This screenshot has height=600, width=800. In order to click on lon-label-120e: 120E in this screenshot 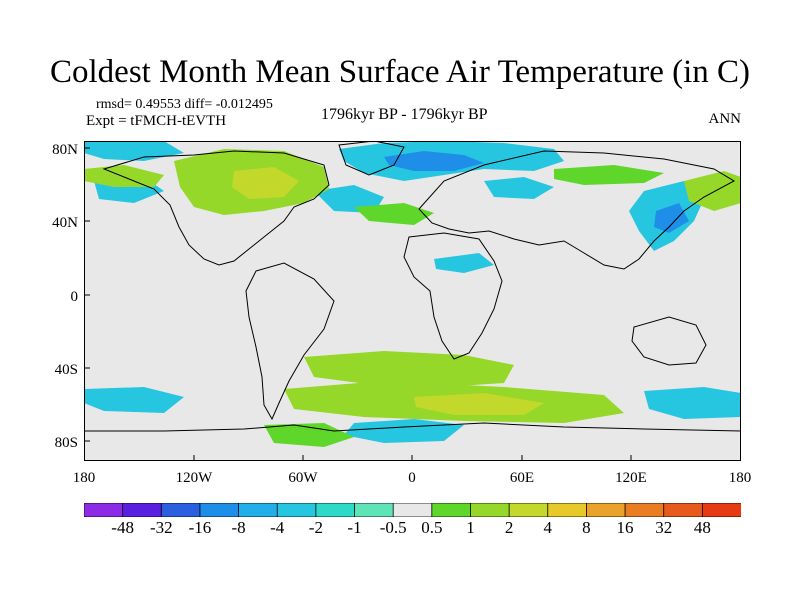, I will do `click(631, 478)`.